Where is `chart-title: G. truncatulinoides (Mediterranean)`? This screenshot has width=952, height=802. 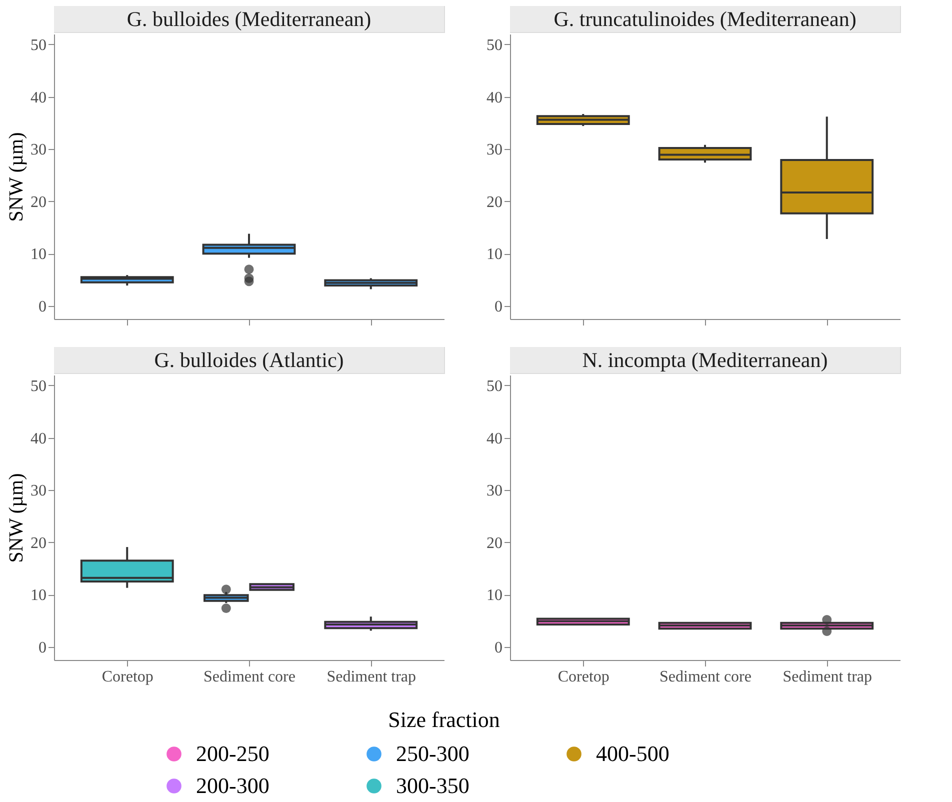 chart-title: G. truncatulinoides (Mediterranean) is located at coordinates (705, 19).